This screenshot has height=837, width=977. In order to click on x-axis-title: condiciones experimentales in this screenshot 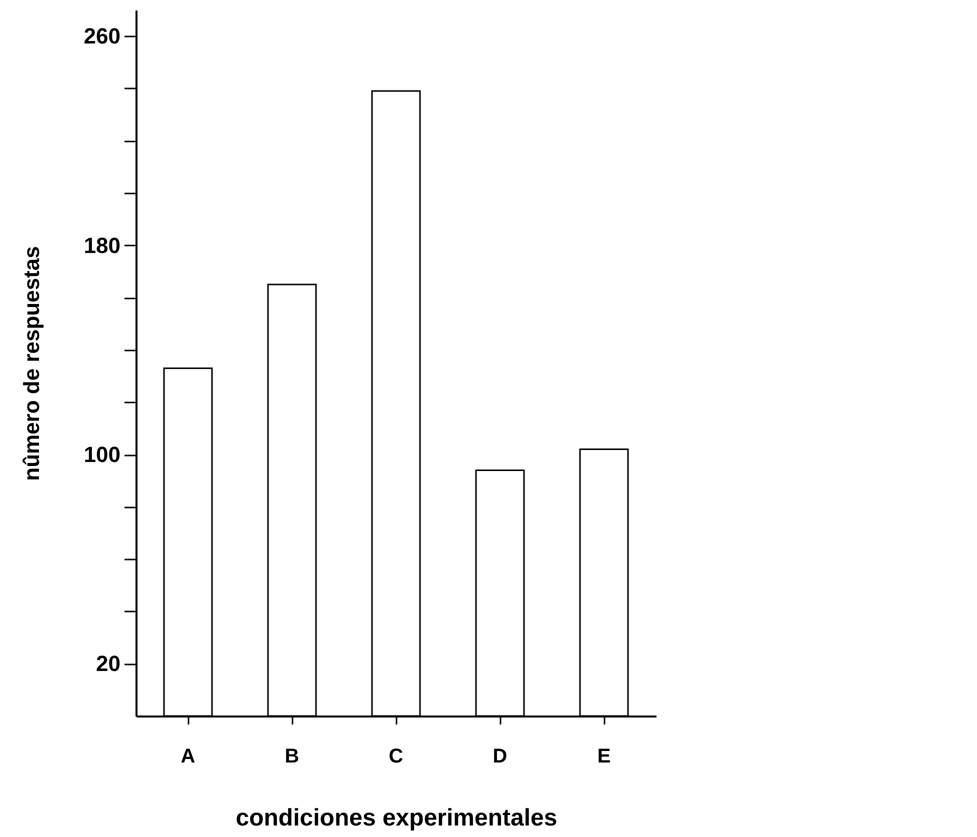, I will do `click(397, 818)`.